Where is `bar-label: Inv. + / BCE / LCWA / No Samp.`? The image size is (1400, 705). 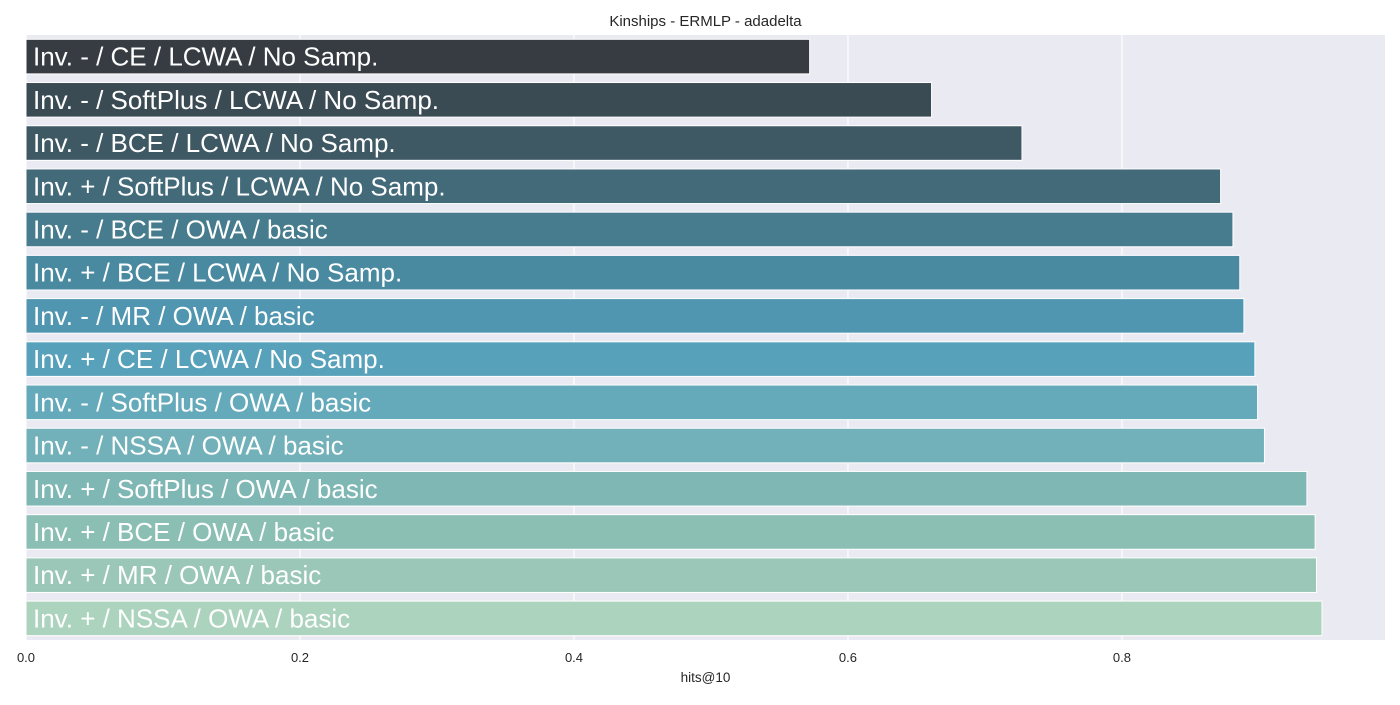
bar-label: Inv. + / BCE / LCWA / No Samp. is located at coordinates (217, 273).